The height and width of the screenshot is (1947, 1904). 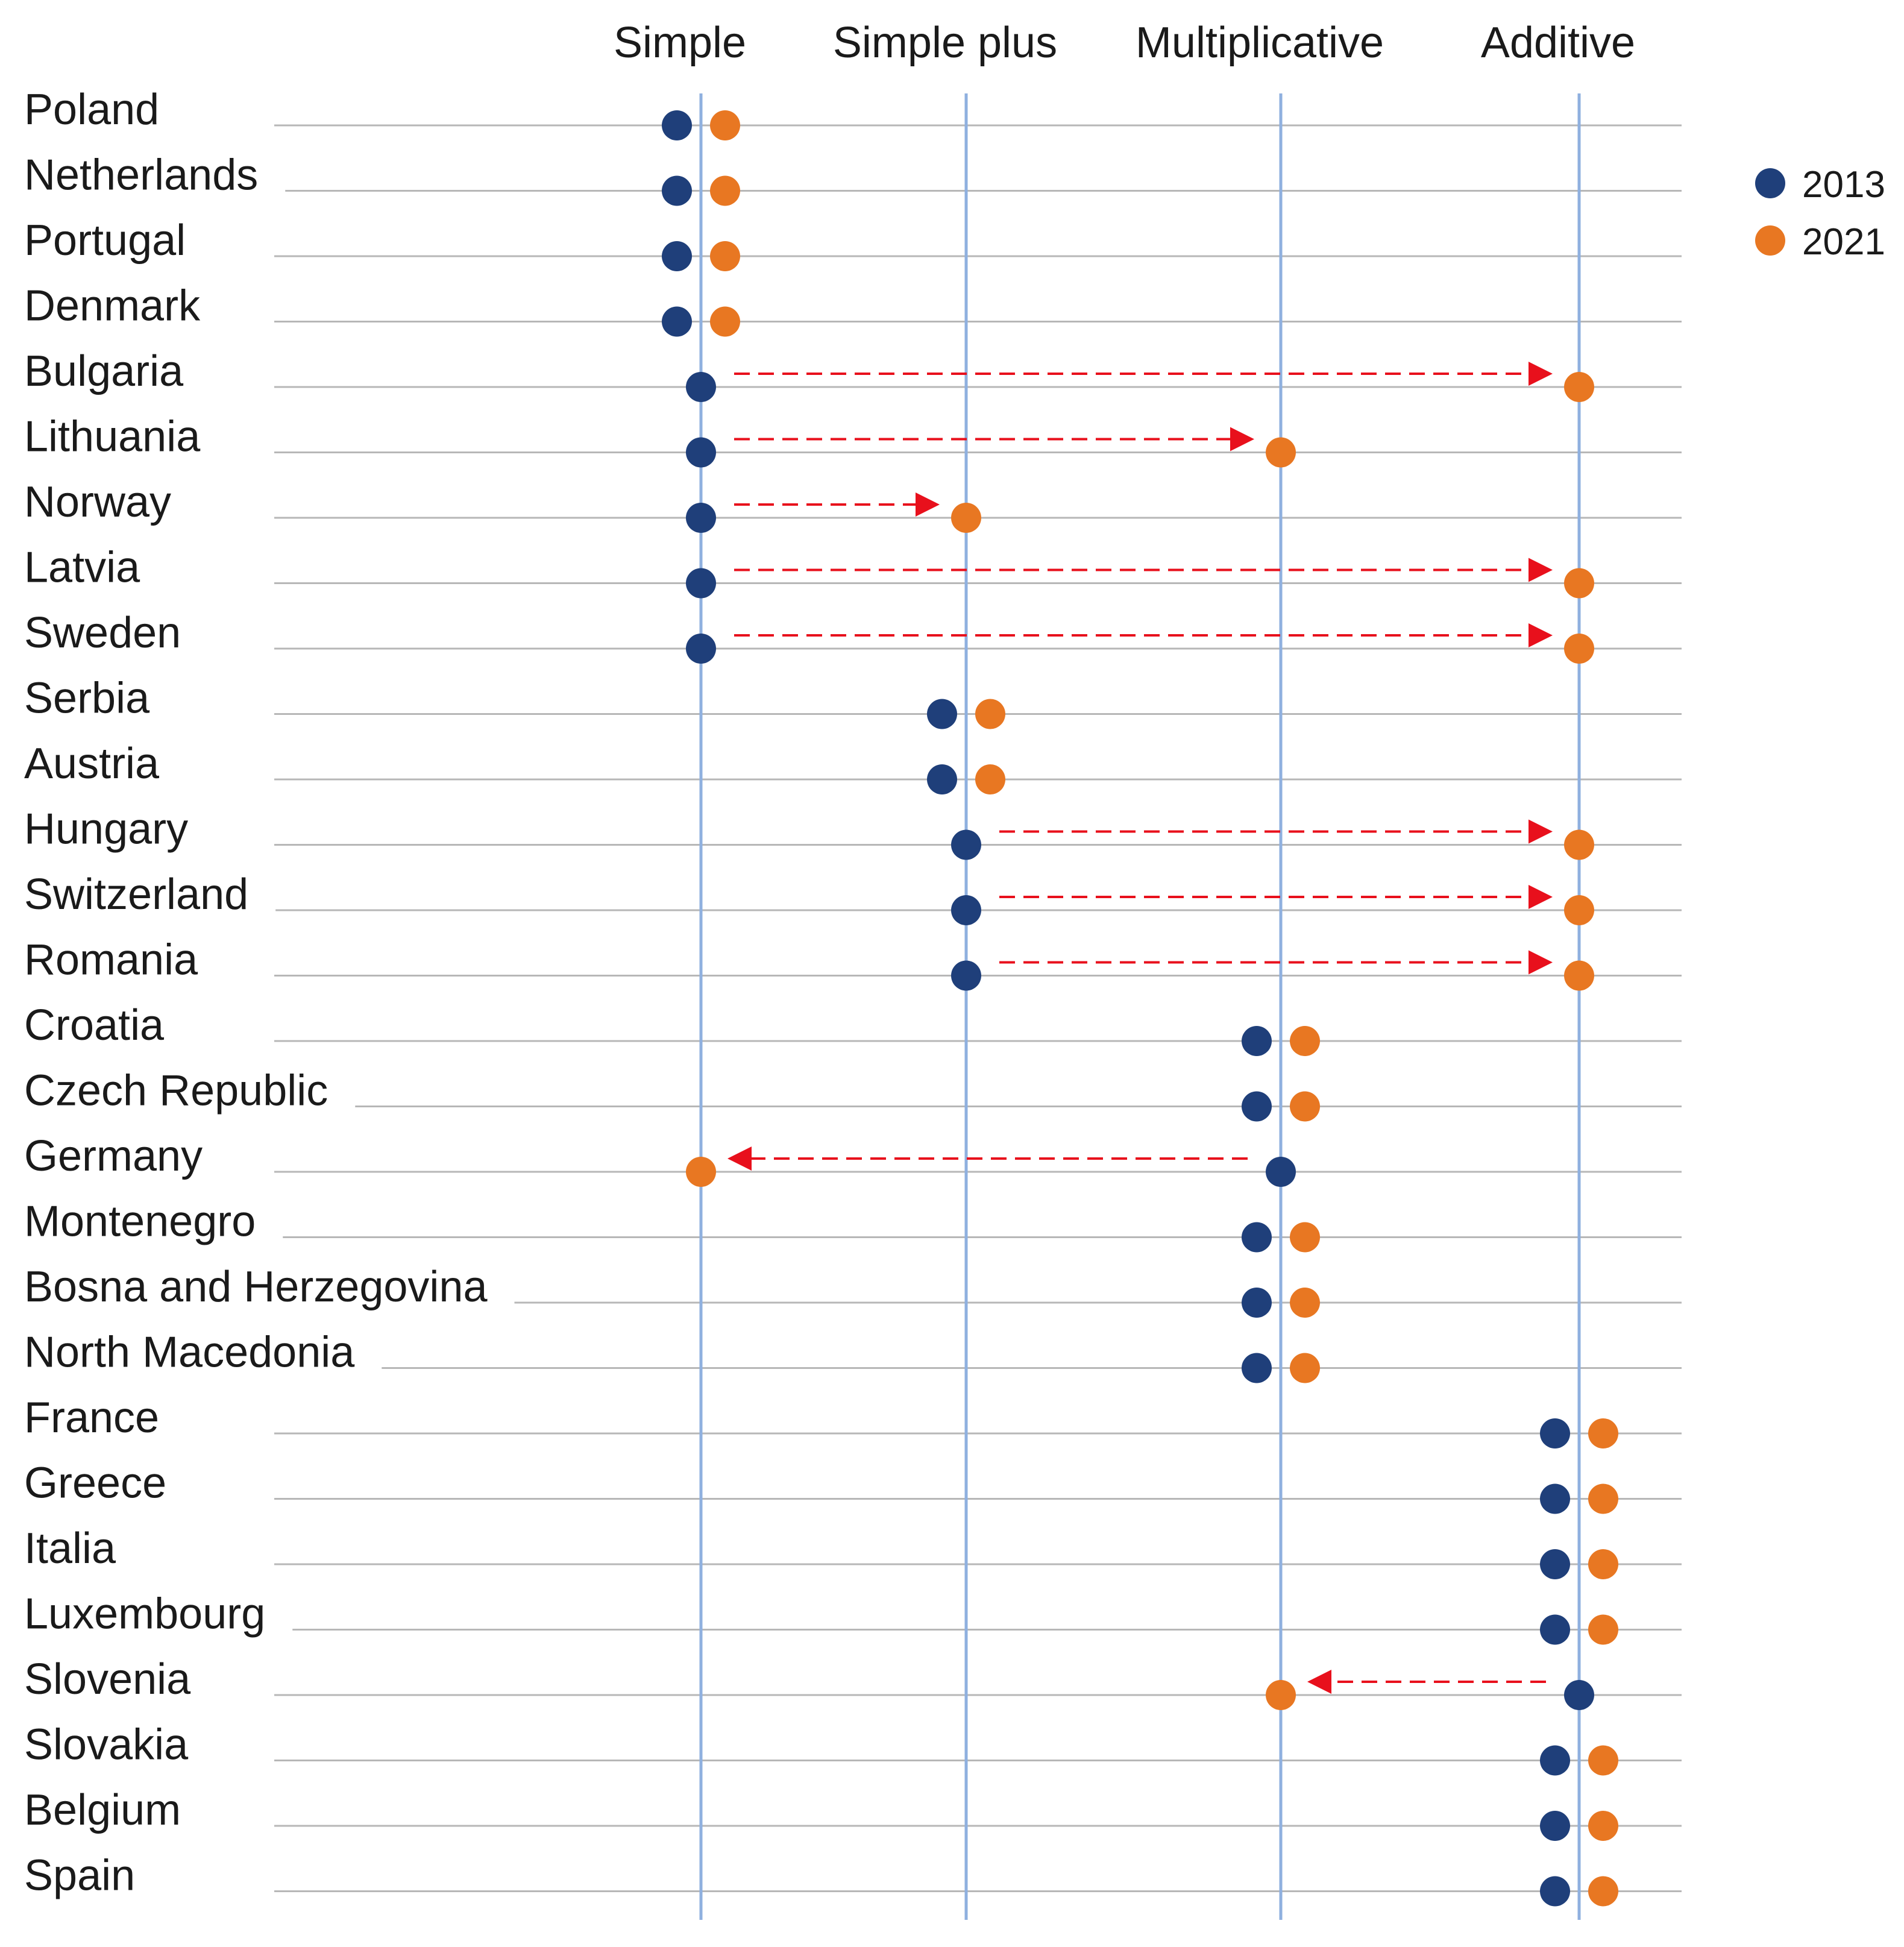 What do you see at coordinates (136, 894) in the screenshot?
I see `country-label-switzerland: Switzerland` at bounding box center [136, 894].